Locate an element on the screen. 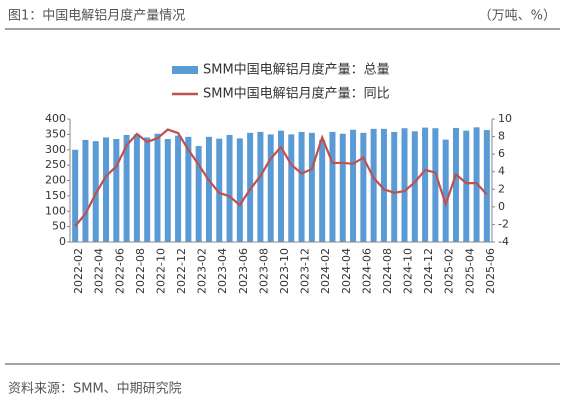 This screenshot has height=405, width=565. y-tick-label: 250 is located at coordinates (55, 164).